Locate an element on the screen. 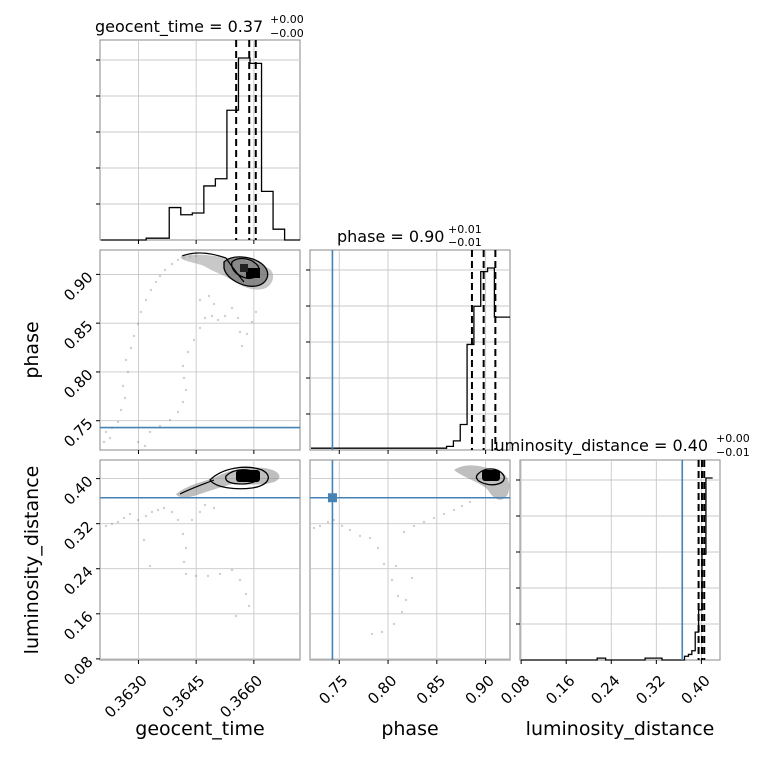  tick-label-x-phase: 0.85 is located at coordinates (431, 690).